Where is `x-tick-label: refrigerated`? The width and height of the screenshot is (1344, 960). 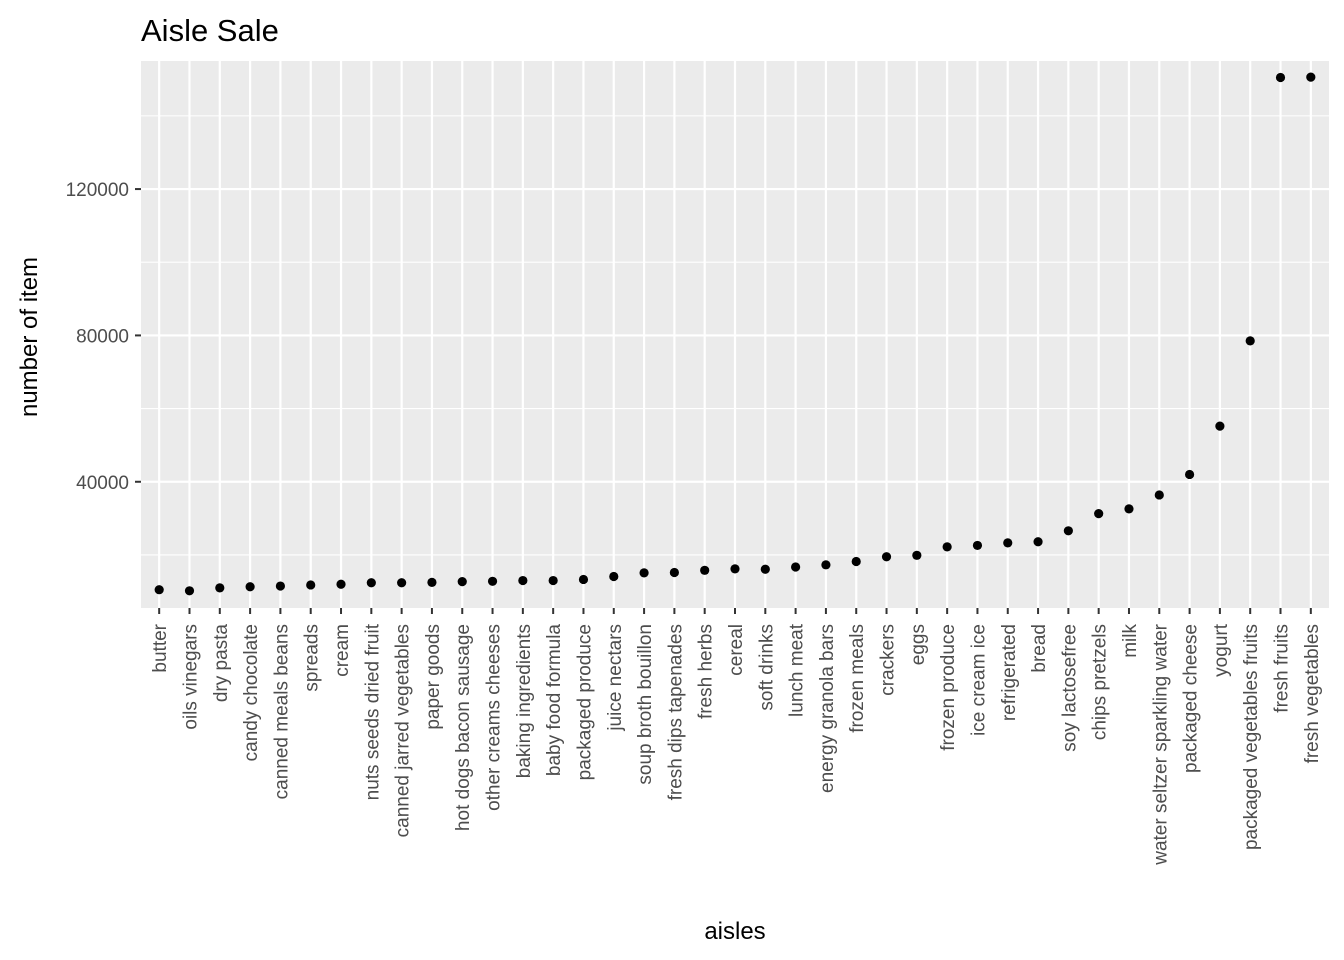 x-tick-label: refrigerated is located at coordinates (1009, 672).